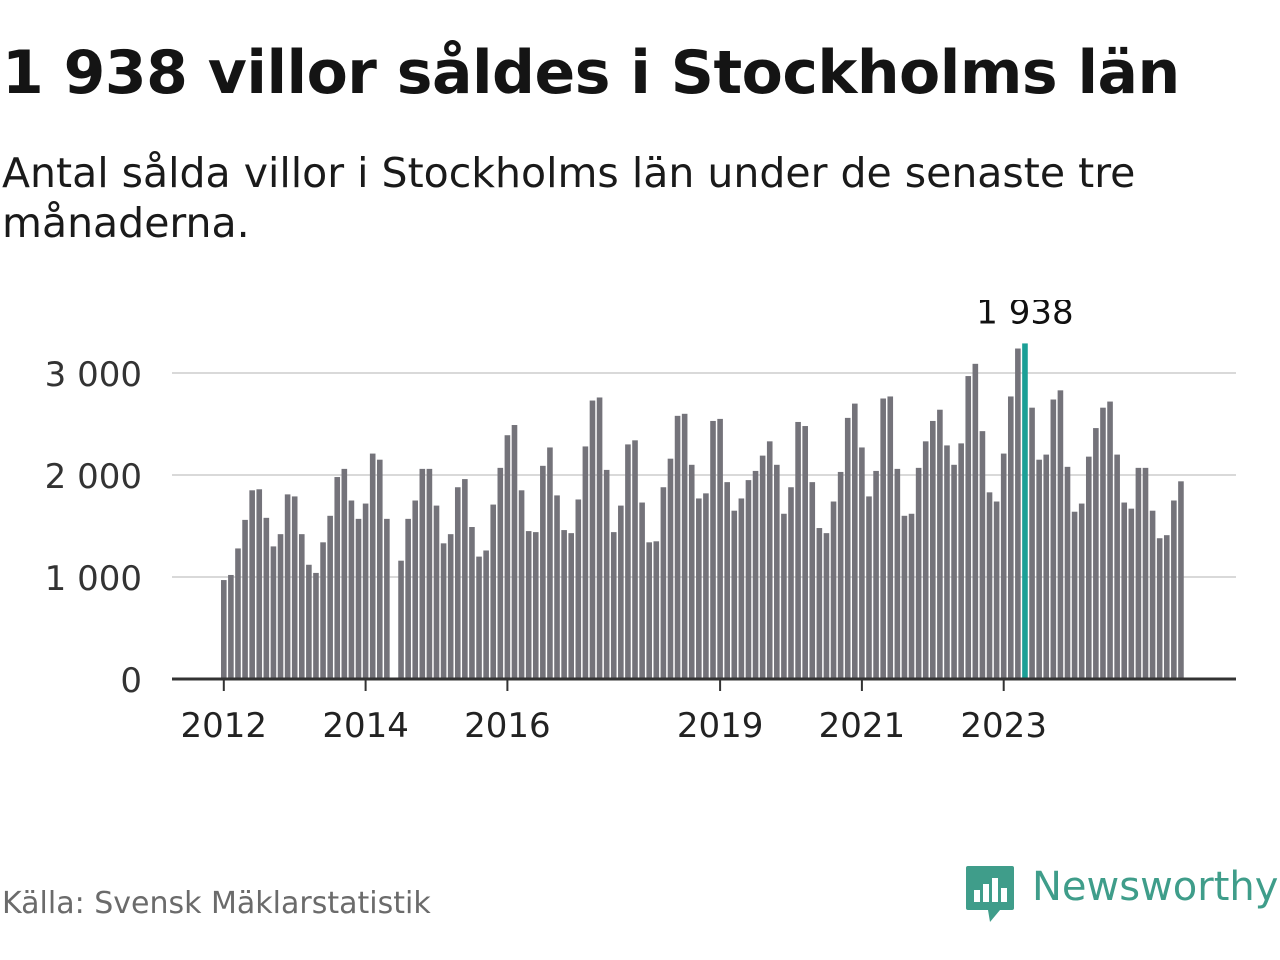  What do you see at coordinates (990, 894) in the screenshot?
I see `newsworthy-logo-icon` at bounding box center [990, 894].